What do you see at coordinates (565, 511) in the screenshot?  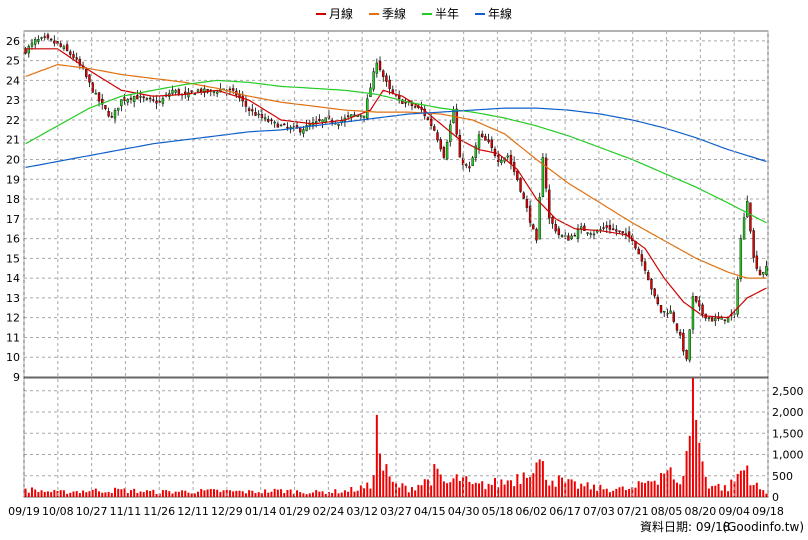 I see `x-tick-label: 06/17` at bounding box center [565, 511].